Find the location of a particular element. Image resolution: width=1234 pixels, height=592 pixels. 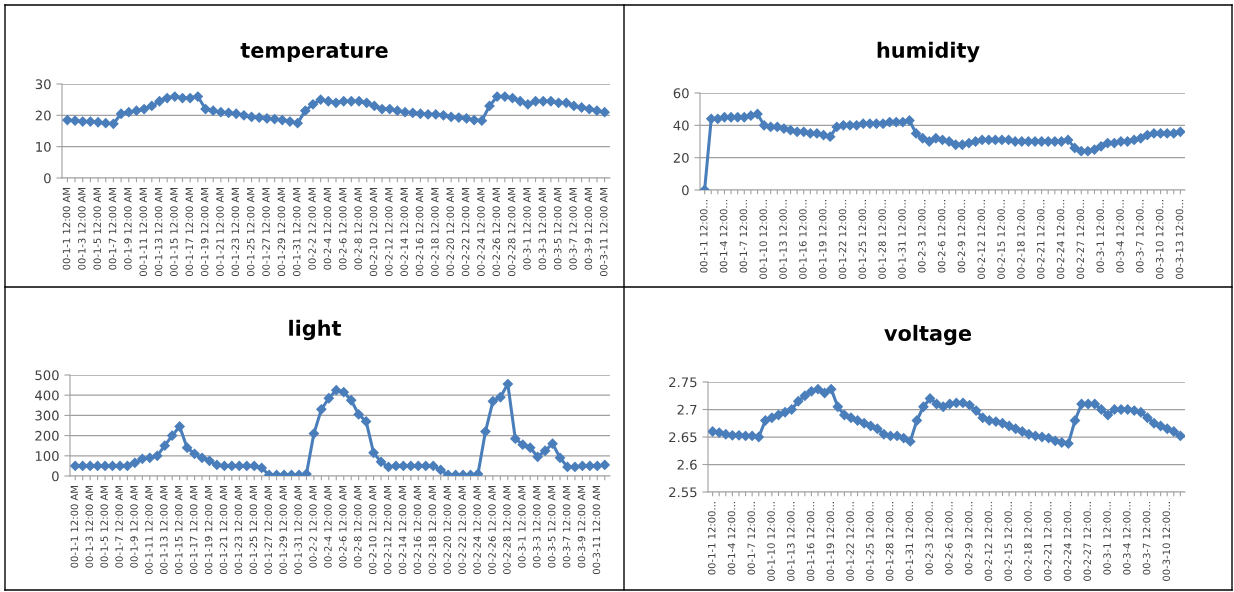

x-tick-label: 00-2-28 12:00 AM is located at coordinates (511, 232).